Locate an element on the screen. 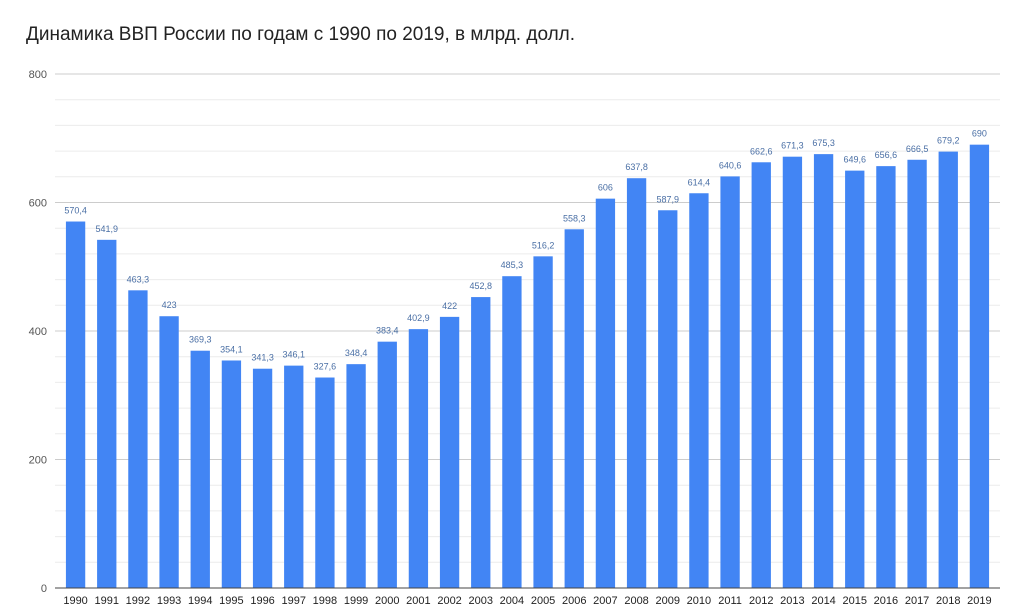  y-tick-label: 600 is located at coordinates (38, 204).